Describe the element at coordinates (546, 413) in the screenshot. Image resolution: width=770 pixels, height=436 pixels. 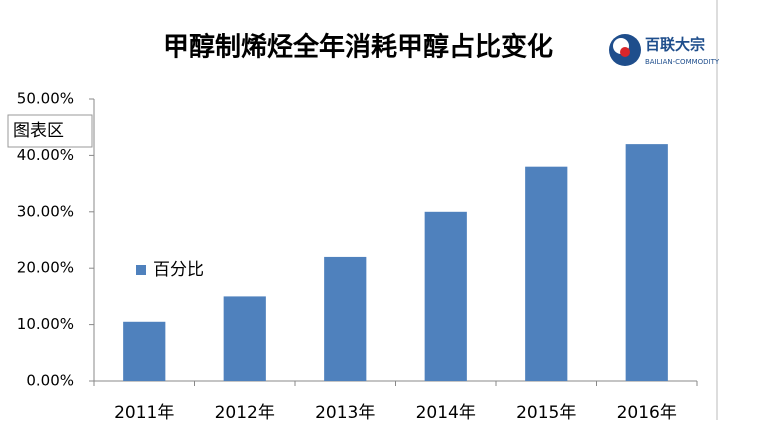
I see `x-tick-label: 2015年` at that location.